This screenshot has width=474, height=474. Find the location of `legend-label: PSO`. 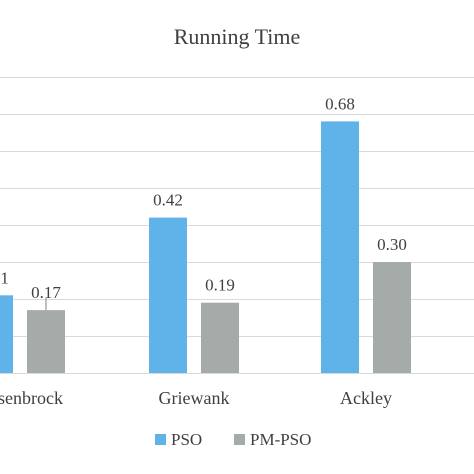

legend-label: PSO is located at coordinates (186, 439).